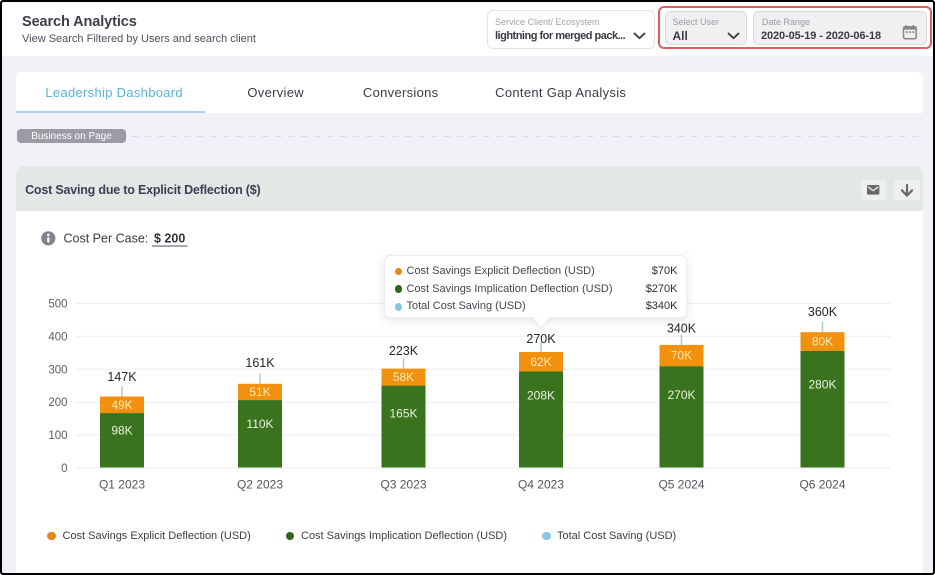 Image resolution: width=935 pixels, height=575 pixels. What do you see at coordinates (541, 395) in the screenshot?
I see `svg-text: 208K` at bounding box center [541, 395].